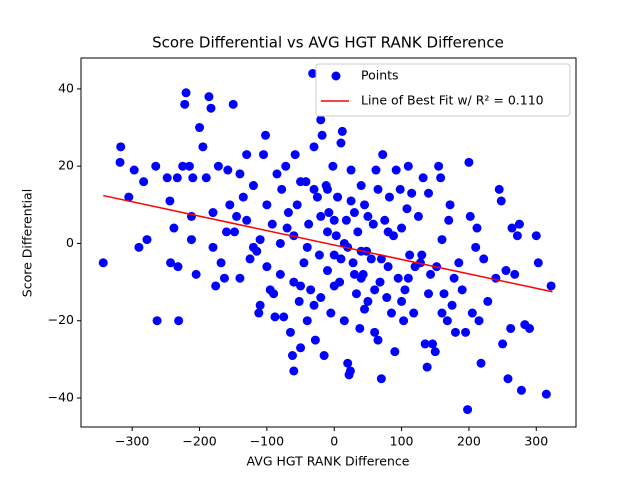 Image resolution: width=640 pixels, height=484 pixels. Describe the element at coordinates (443, 90) in the screenshot. I see `legend-box` at that location.